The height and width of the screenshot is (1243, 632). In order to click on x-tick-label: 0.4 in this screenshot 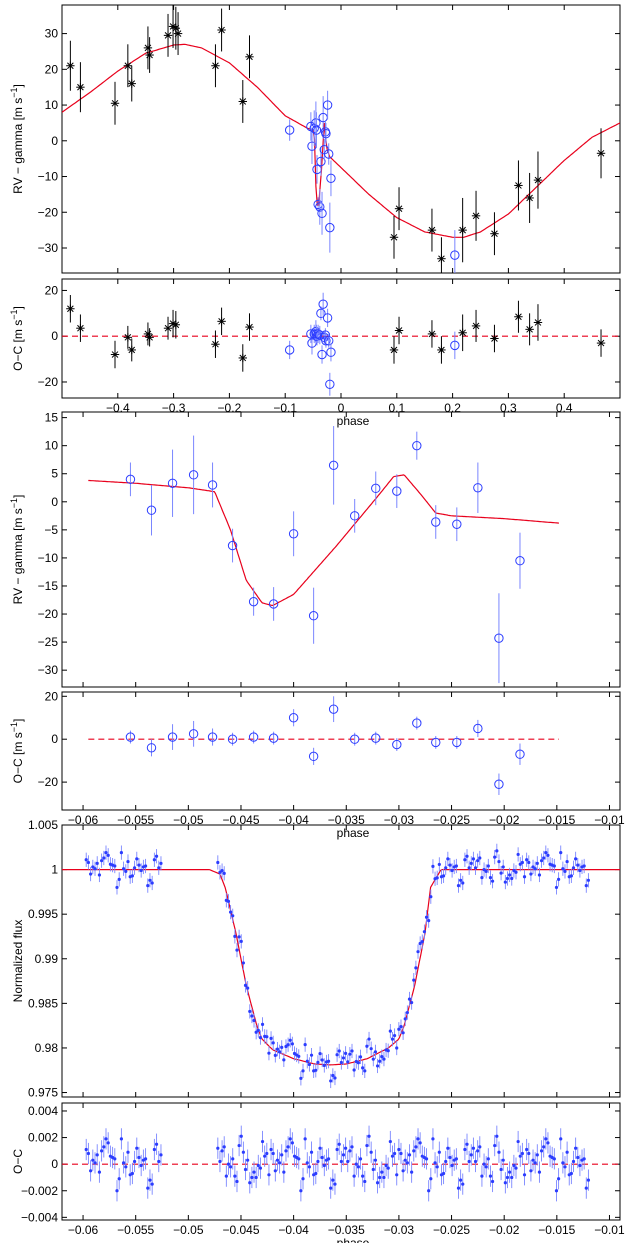, I will do `click(564, 408)`.